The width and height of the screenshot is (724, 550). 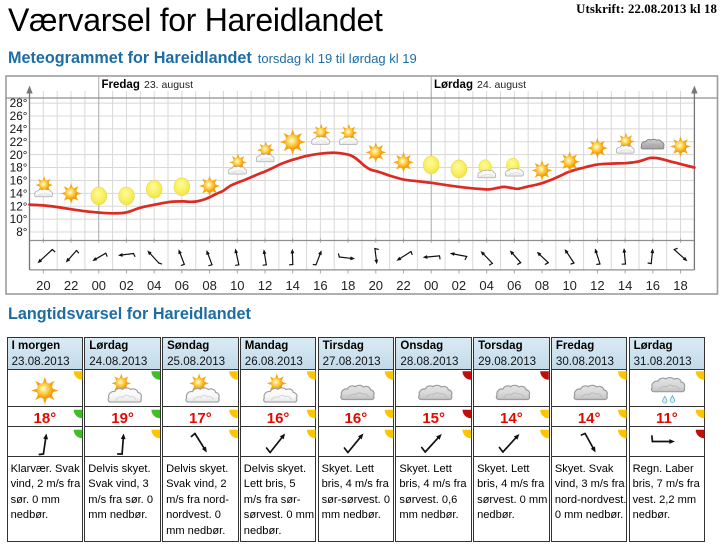 I want to click on svg-text: 22°, so click(x=19, y=142).